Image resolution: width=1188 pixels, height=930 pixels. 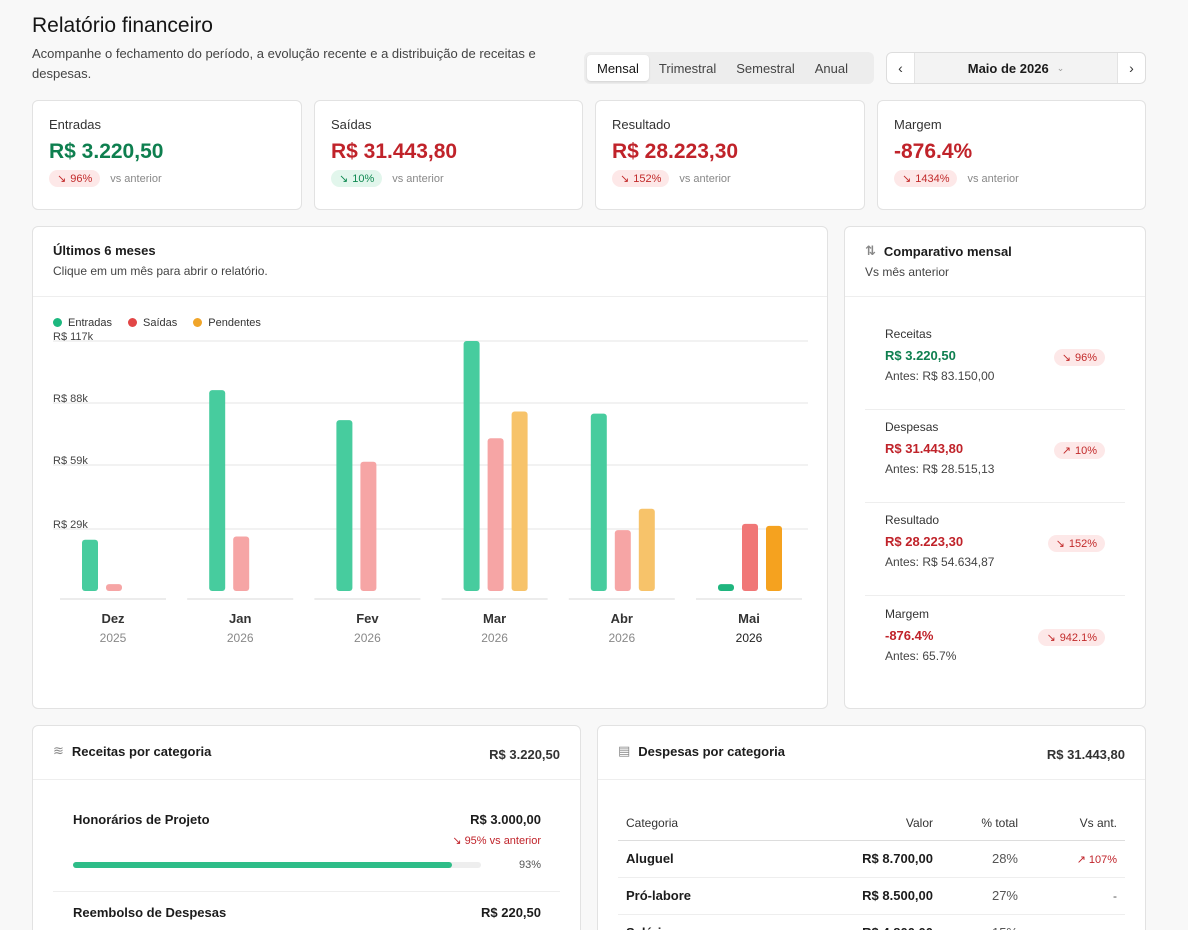 What do you see at coordinates (1071, 896) in the screenshot?
I see `vs-cell: -` at bounding box center [1071, 896].